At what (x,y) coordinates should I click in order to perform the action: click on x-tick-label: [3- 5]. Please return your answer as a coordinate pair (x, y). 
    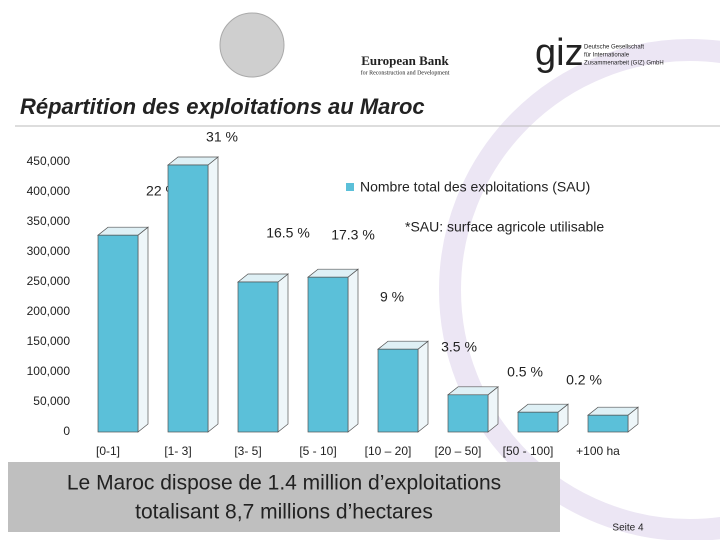
    Looking at the image, I should click on (247, 451).